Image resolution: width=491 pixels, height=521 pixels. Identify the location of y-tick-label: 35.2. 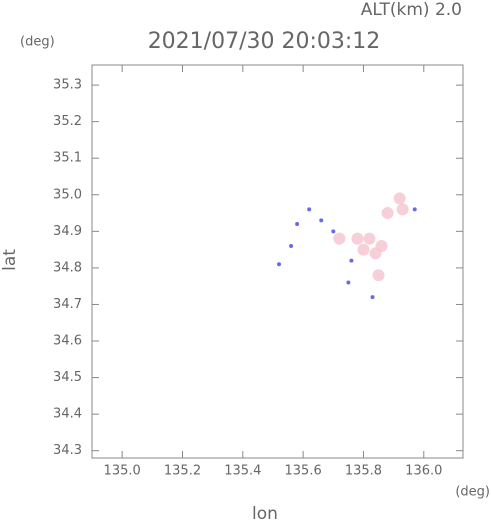
(67, 121).